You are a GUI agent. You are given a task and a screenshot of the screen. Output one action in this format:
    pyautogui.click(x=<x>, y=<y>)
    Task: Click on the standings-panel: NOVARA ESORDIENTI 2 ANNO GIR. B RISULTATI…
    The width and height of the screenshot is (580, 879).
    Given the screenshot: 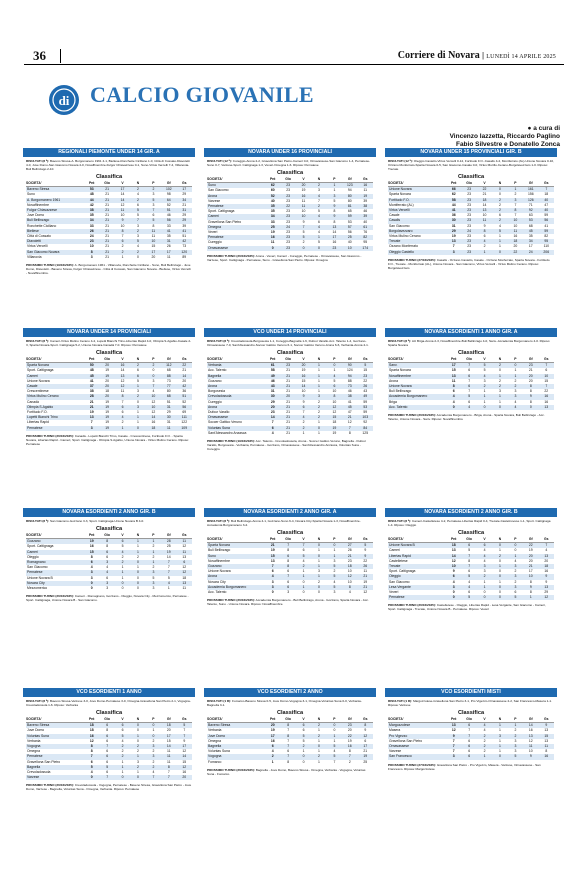 What is the action you would take?
    pyautogui.click(x=471, y=594)
    